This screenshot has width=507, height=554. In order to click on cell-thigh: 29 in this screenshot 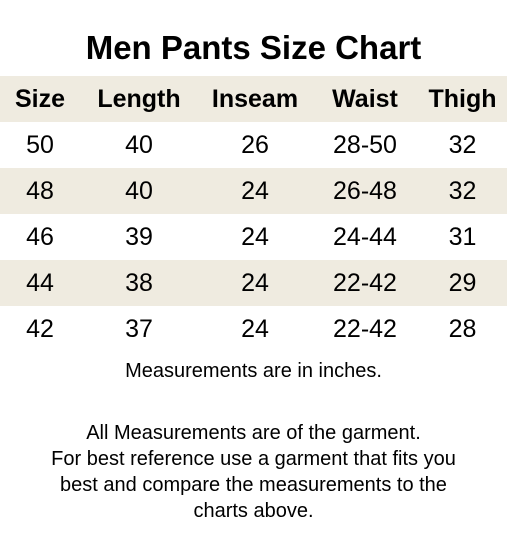, I will do `click(462, 282)`.